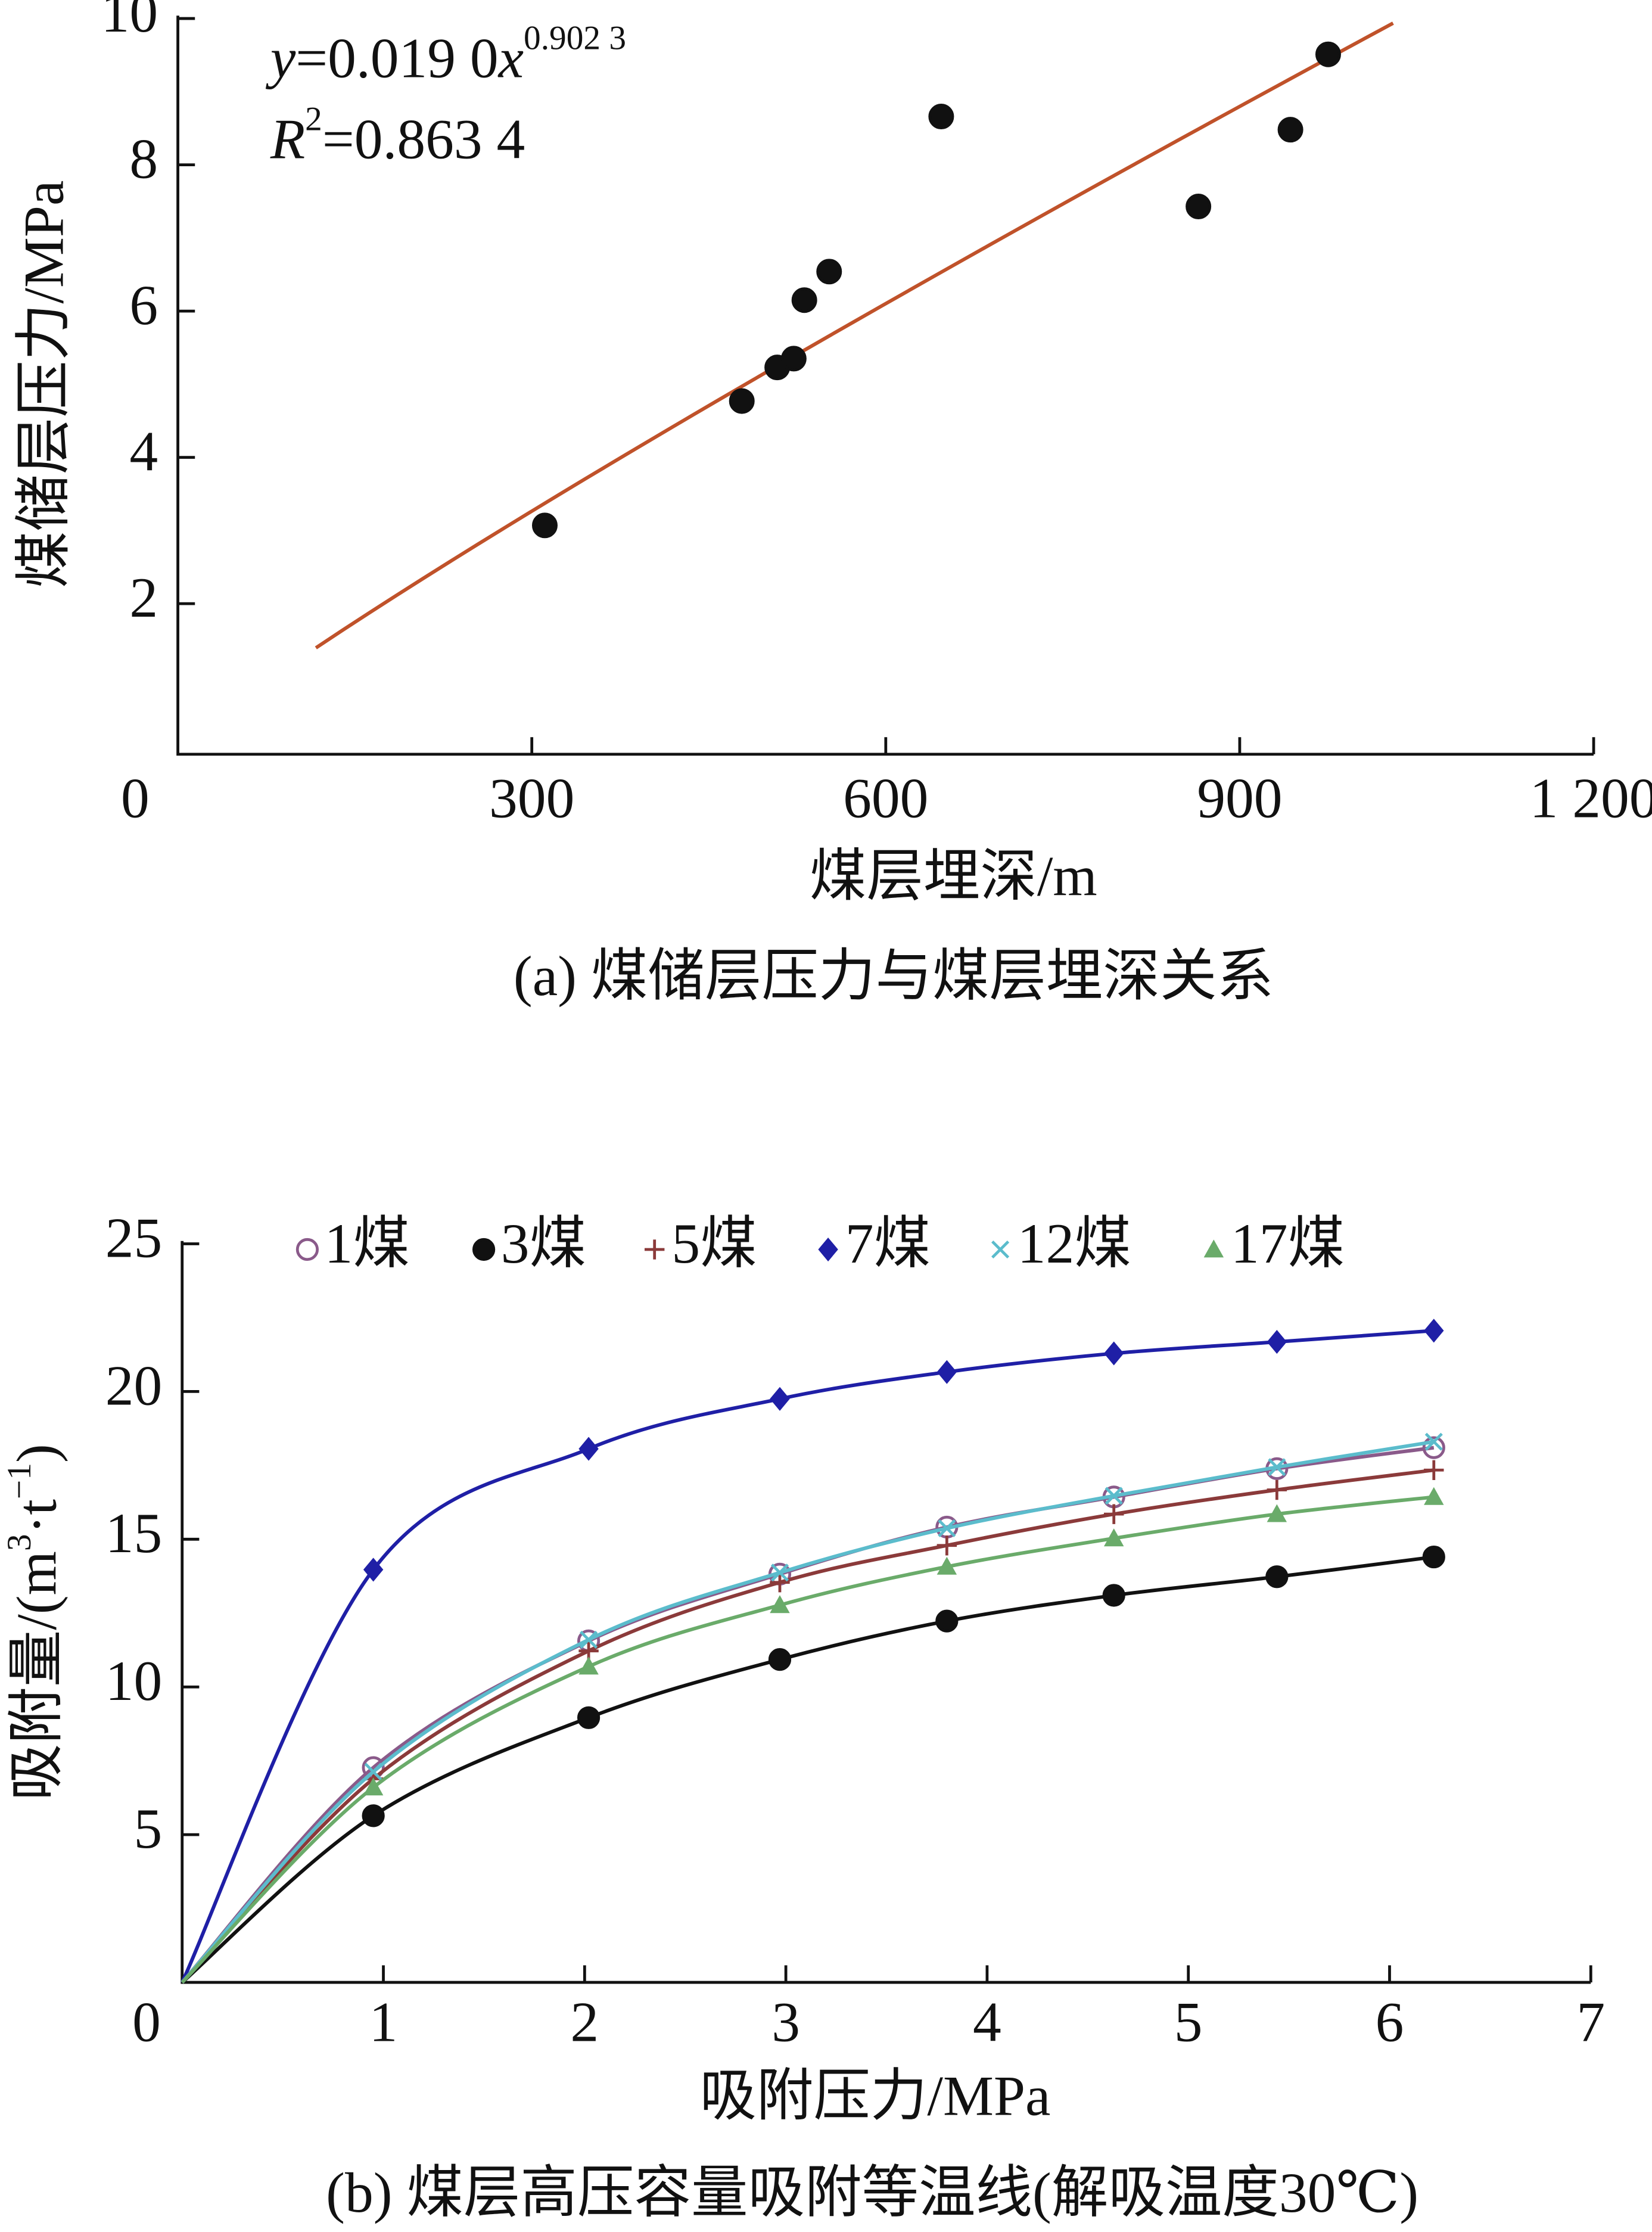  I want to click on x-tick-label: 2, so click(584, 2021).